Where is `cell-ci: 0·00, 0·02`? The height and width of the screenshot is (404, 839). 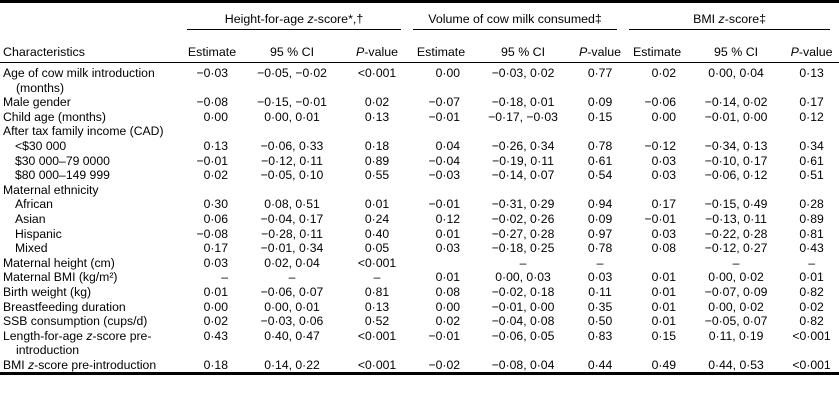
cell-ci: 0·00, 0·02 is located at coordinates (736, 306).